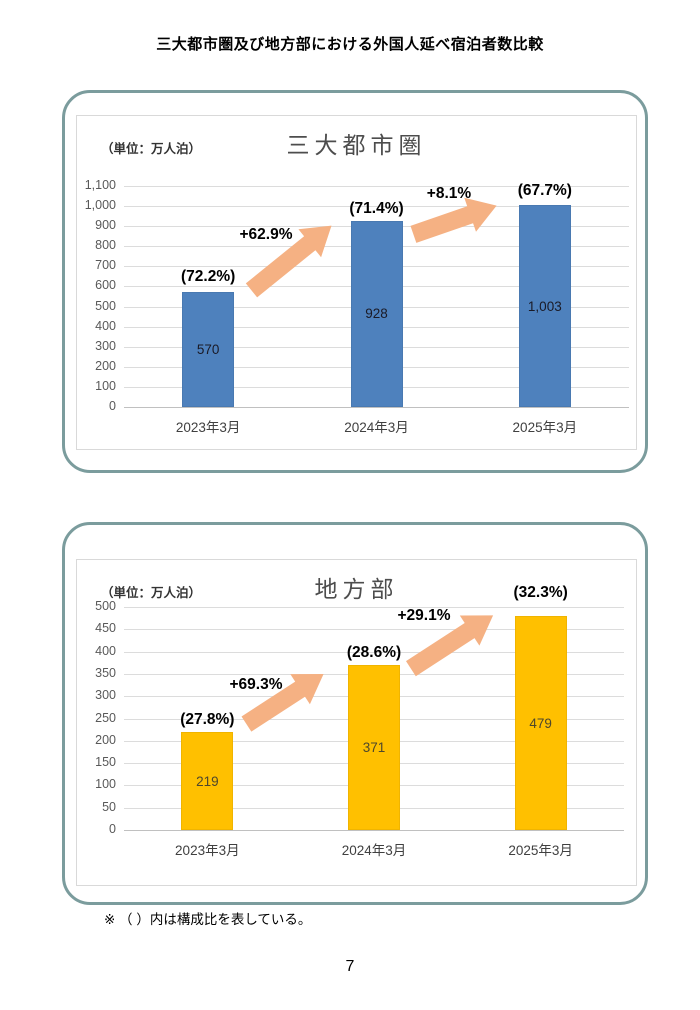  Describe the element at coordinates (105, 762) in the screenshot. I see `y-axis-tick-label: 150` at that location.